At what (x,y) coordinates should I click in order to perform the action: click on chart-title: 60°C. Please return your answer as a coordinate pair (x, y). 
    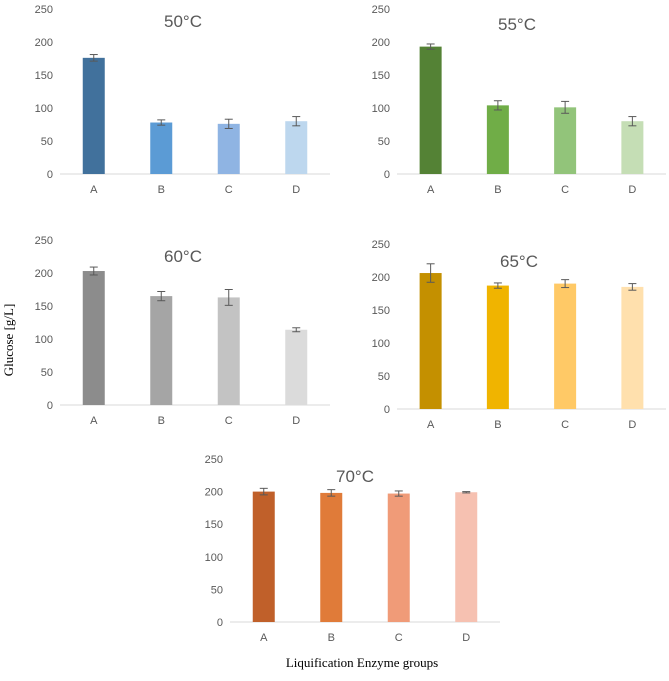
    Looking at the image, I should click on (183, 256).